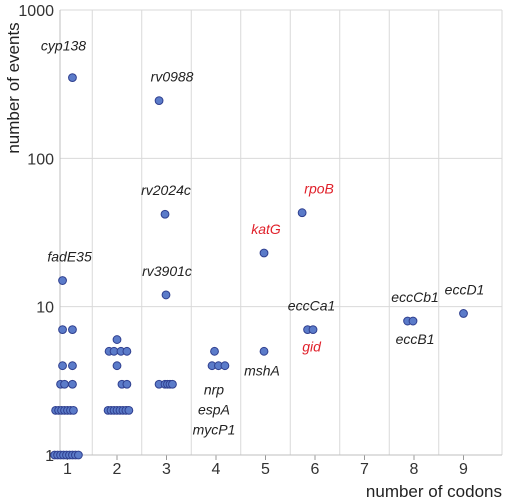 The height and width of the screenshot is (501, 505). What do you see at coordinates (36, 11) in the screenshot?
I see `y-tick-label: 1000` at bounding box center [36, 11].